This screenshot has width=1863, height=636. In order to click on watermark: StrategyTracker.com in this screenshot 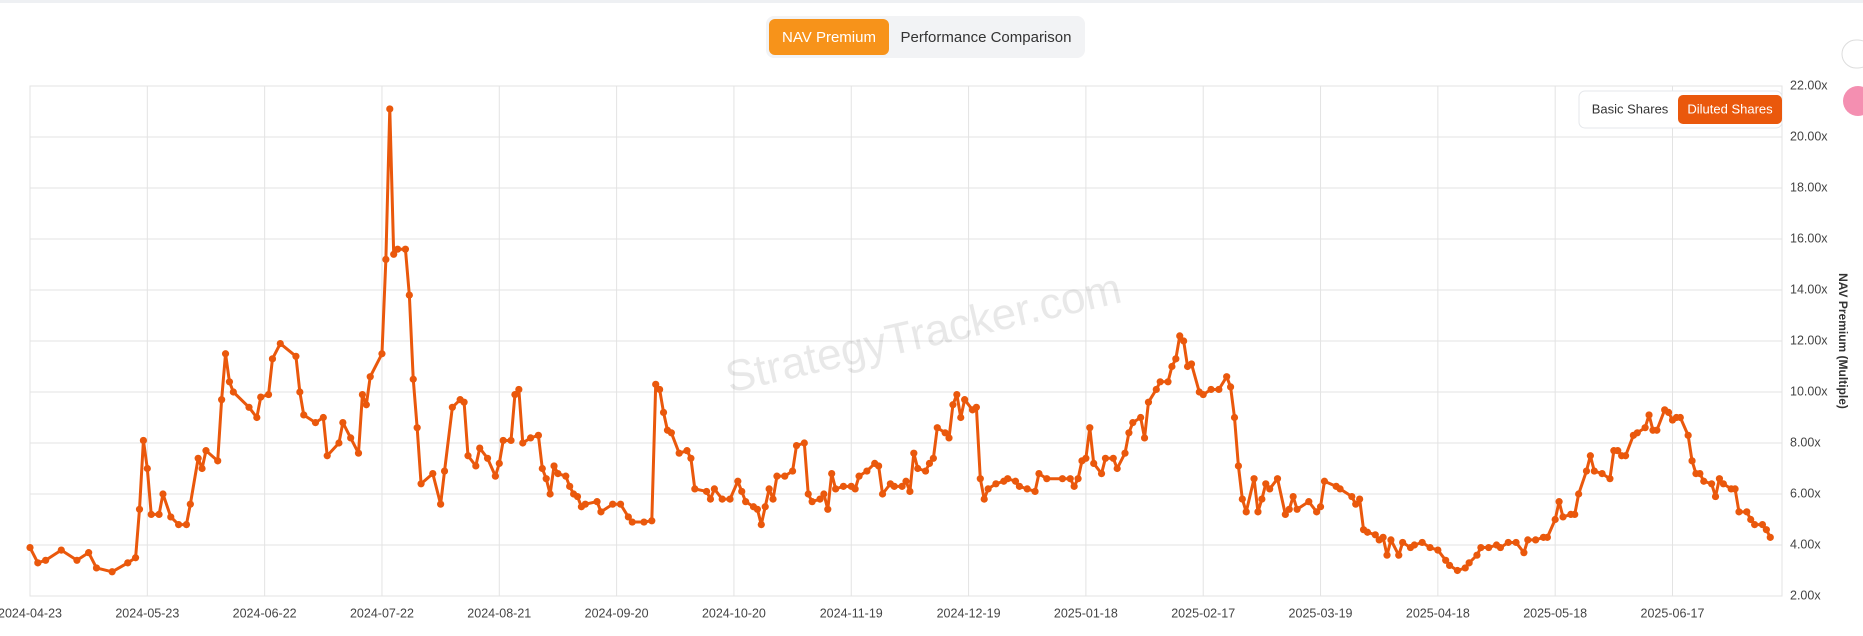, I will do `click(923, 333)`.